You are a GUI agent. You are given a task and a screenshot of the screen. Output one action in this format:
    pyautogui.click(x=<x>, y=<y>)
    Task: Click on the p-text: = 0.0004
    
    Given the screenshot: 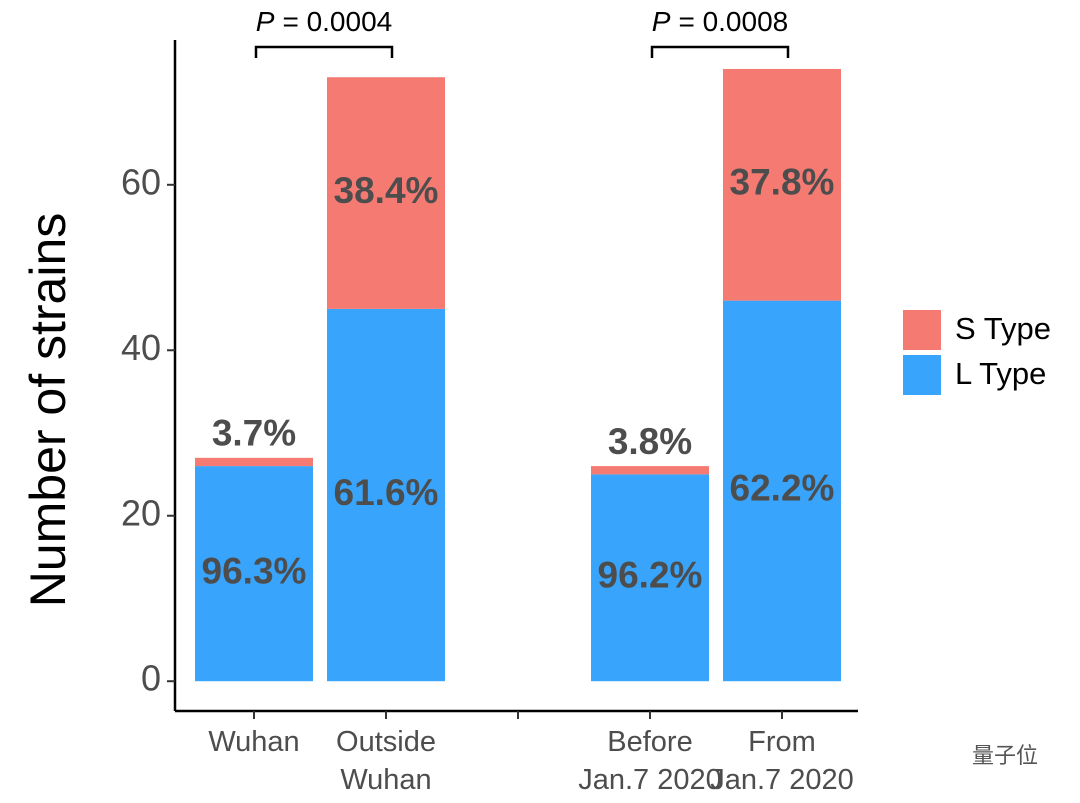 What is the action you would take?
    pyautogui.click(x=337, y=21)
    